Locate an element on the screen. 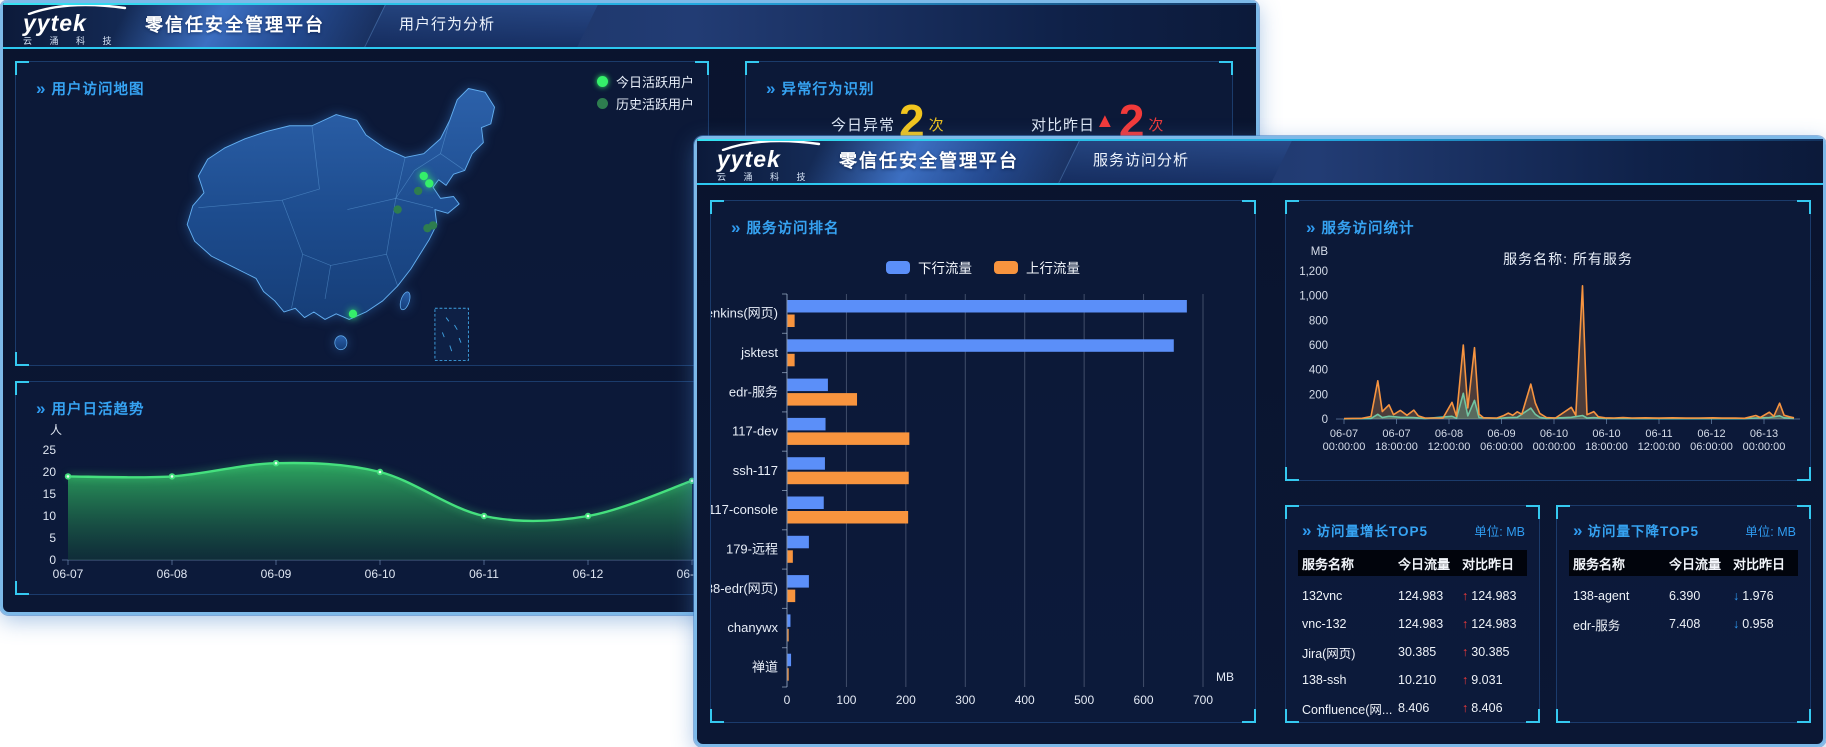 The width and height of the screenshot is (1826, 747). taiwan-island is located at coordinates (405, 301).